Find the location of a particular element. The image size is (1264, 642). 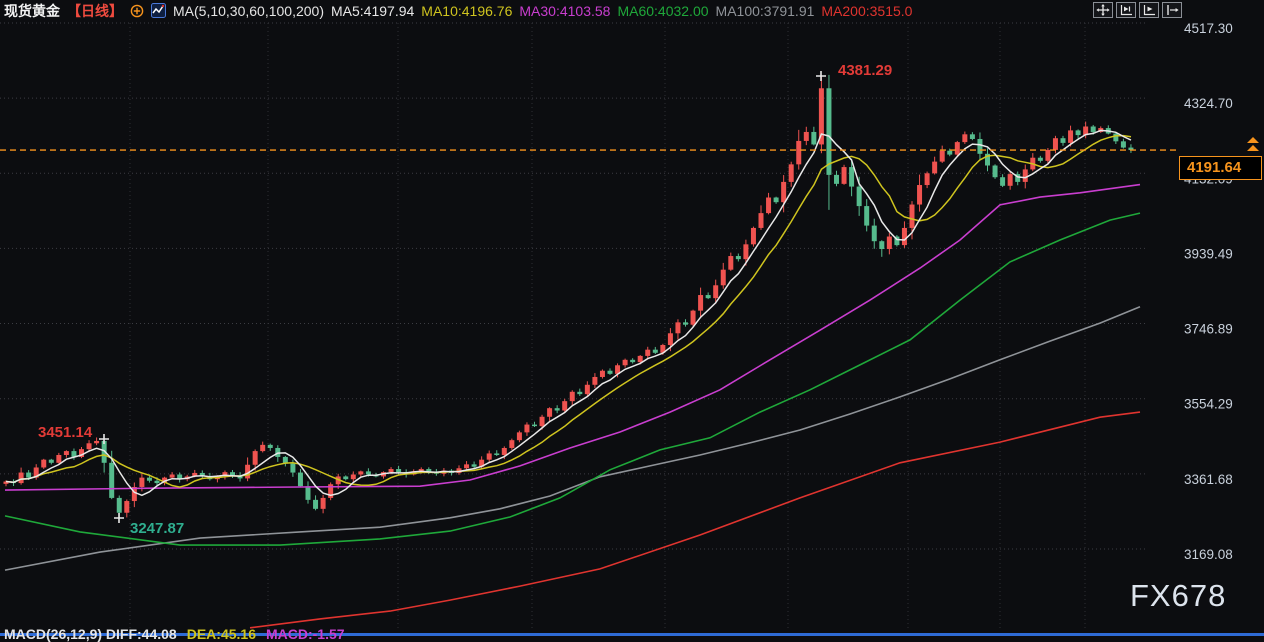

axis-scale-left-icon is located at coordinates (1126, 10).